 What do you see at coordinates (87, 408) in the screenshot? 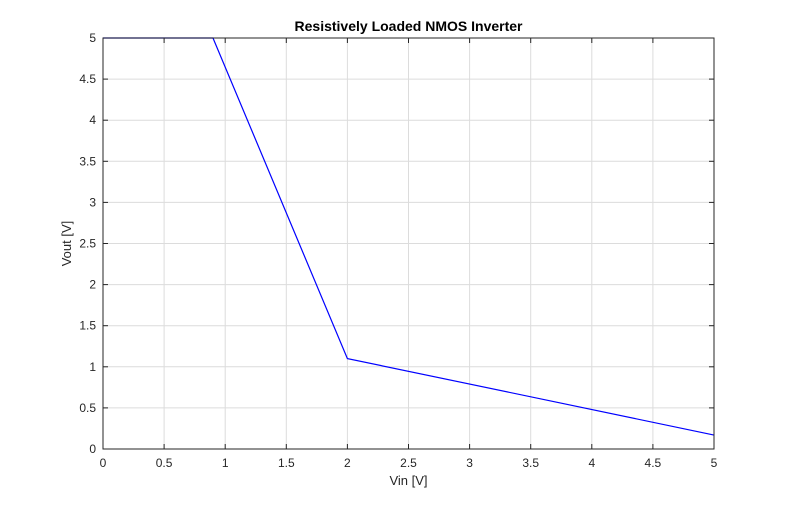
I see `y-tick-label: 0.5` at bounding box center [87, 408].